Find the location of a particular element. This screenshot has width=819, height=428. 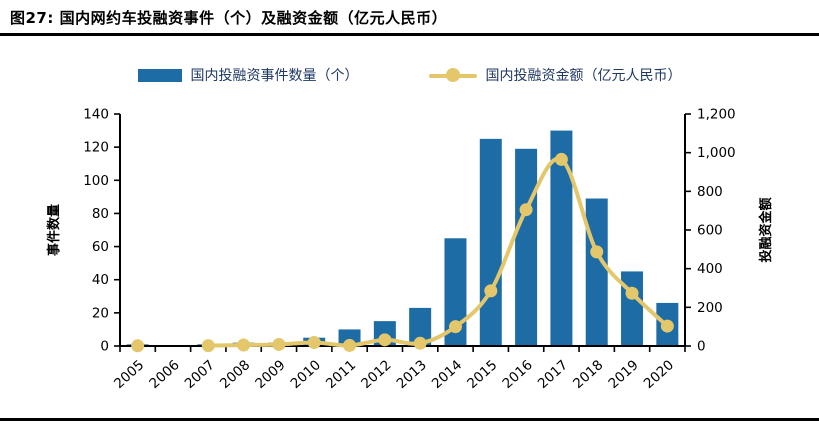

bottom-divider-rule is located at coordinates (409, 419).